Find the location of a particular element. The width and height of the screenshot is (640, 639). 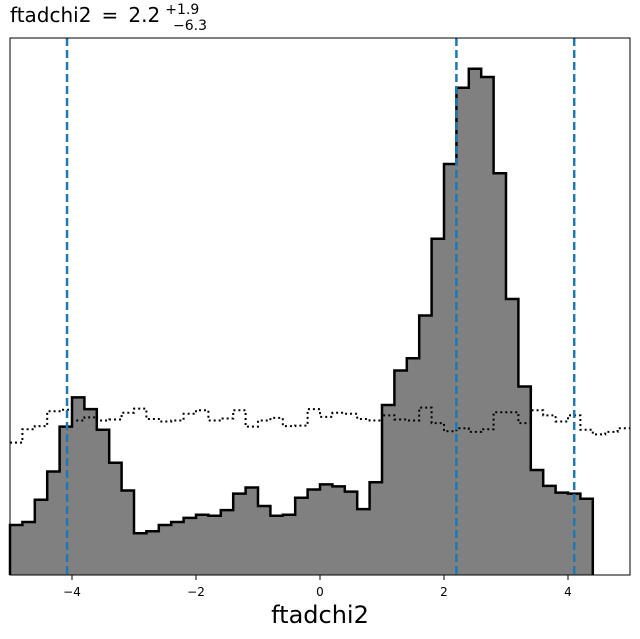

x-axis: −4 −2 0 2 4 is located at coordinates (317, 587).